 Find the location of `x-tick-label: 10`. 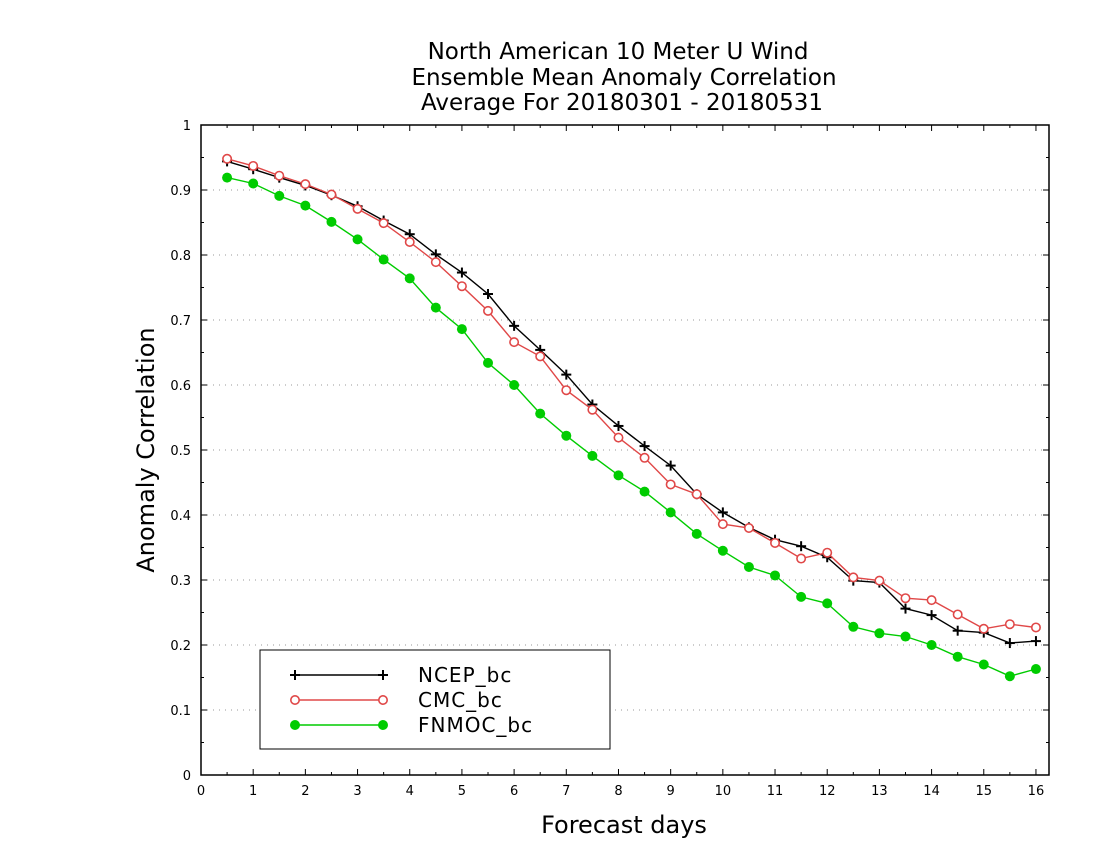

x-tick-label: 10 is located at coordinates (723, 791).